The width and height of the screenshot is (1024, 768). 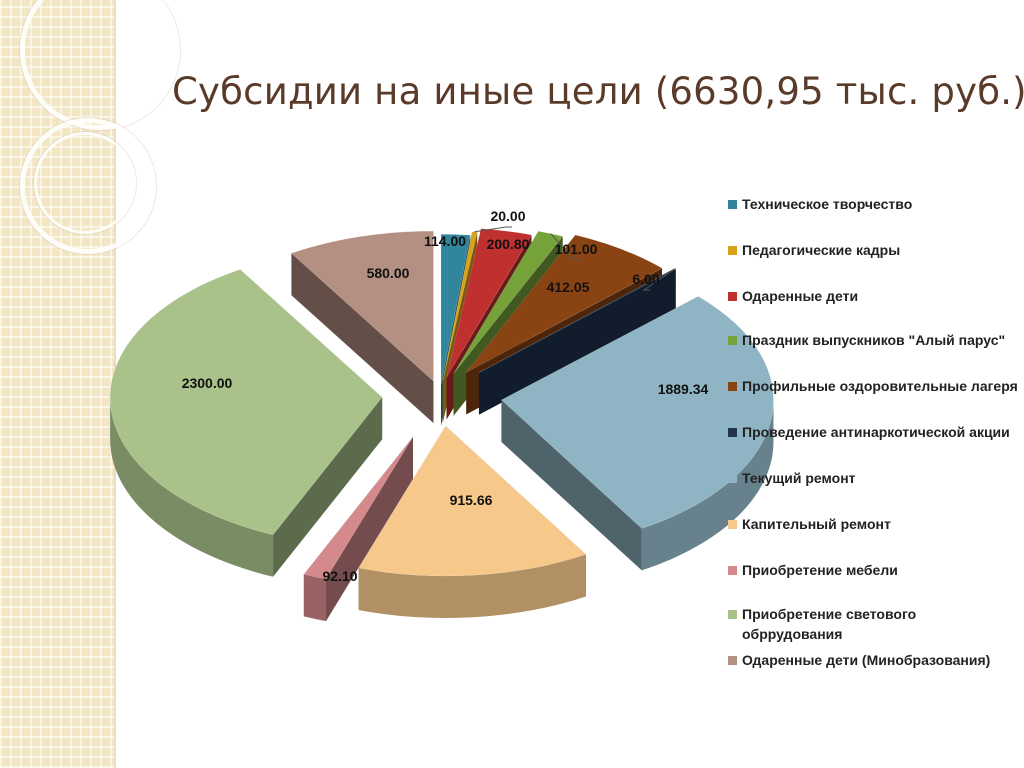 I want to click on data-label-7: 1889.34, so click(x=683, y=389).